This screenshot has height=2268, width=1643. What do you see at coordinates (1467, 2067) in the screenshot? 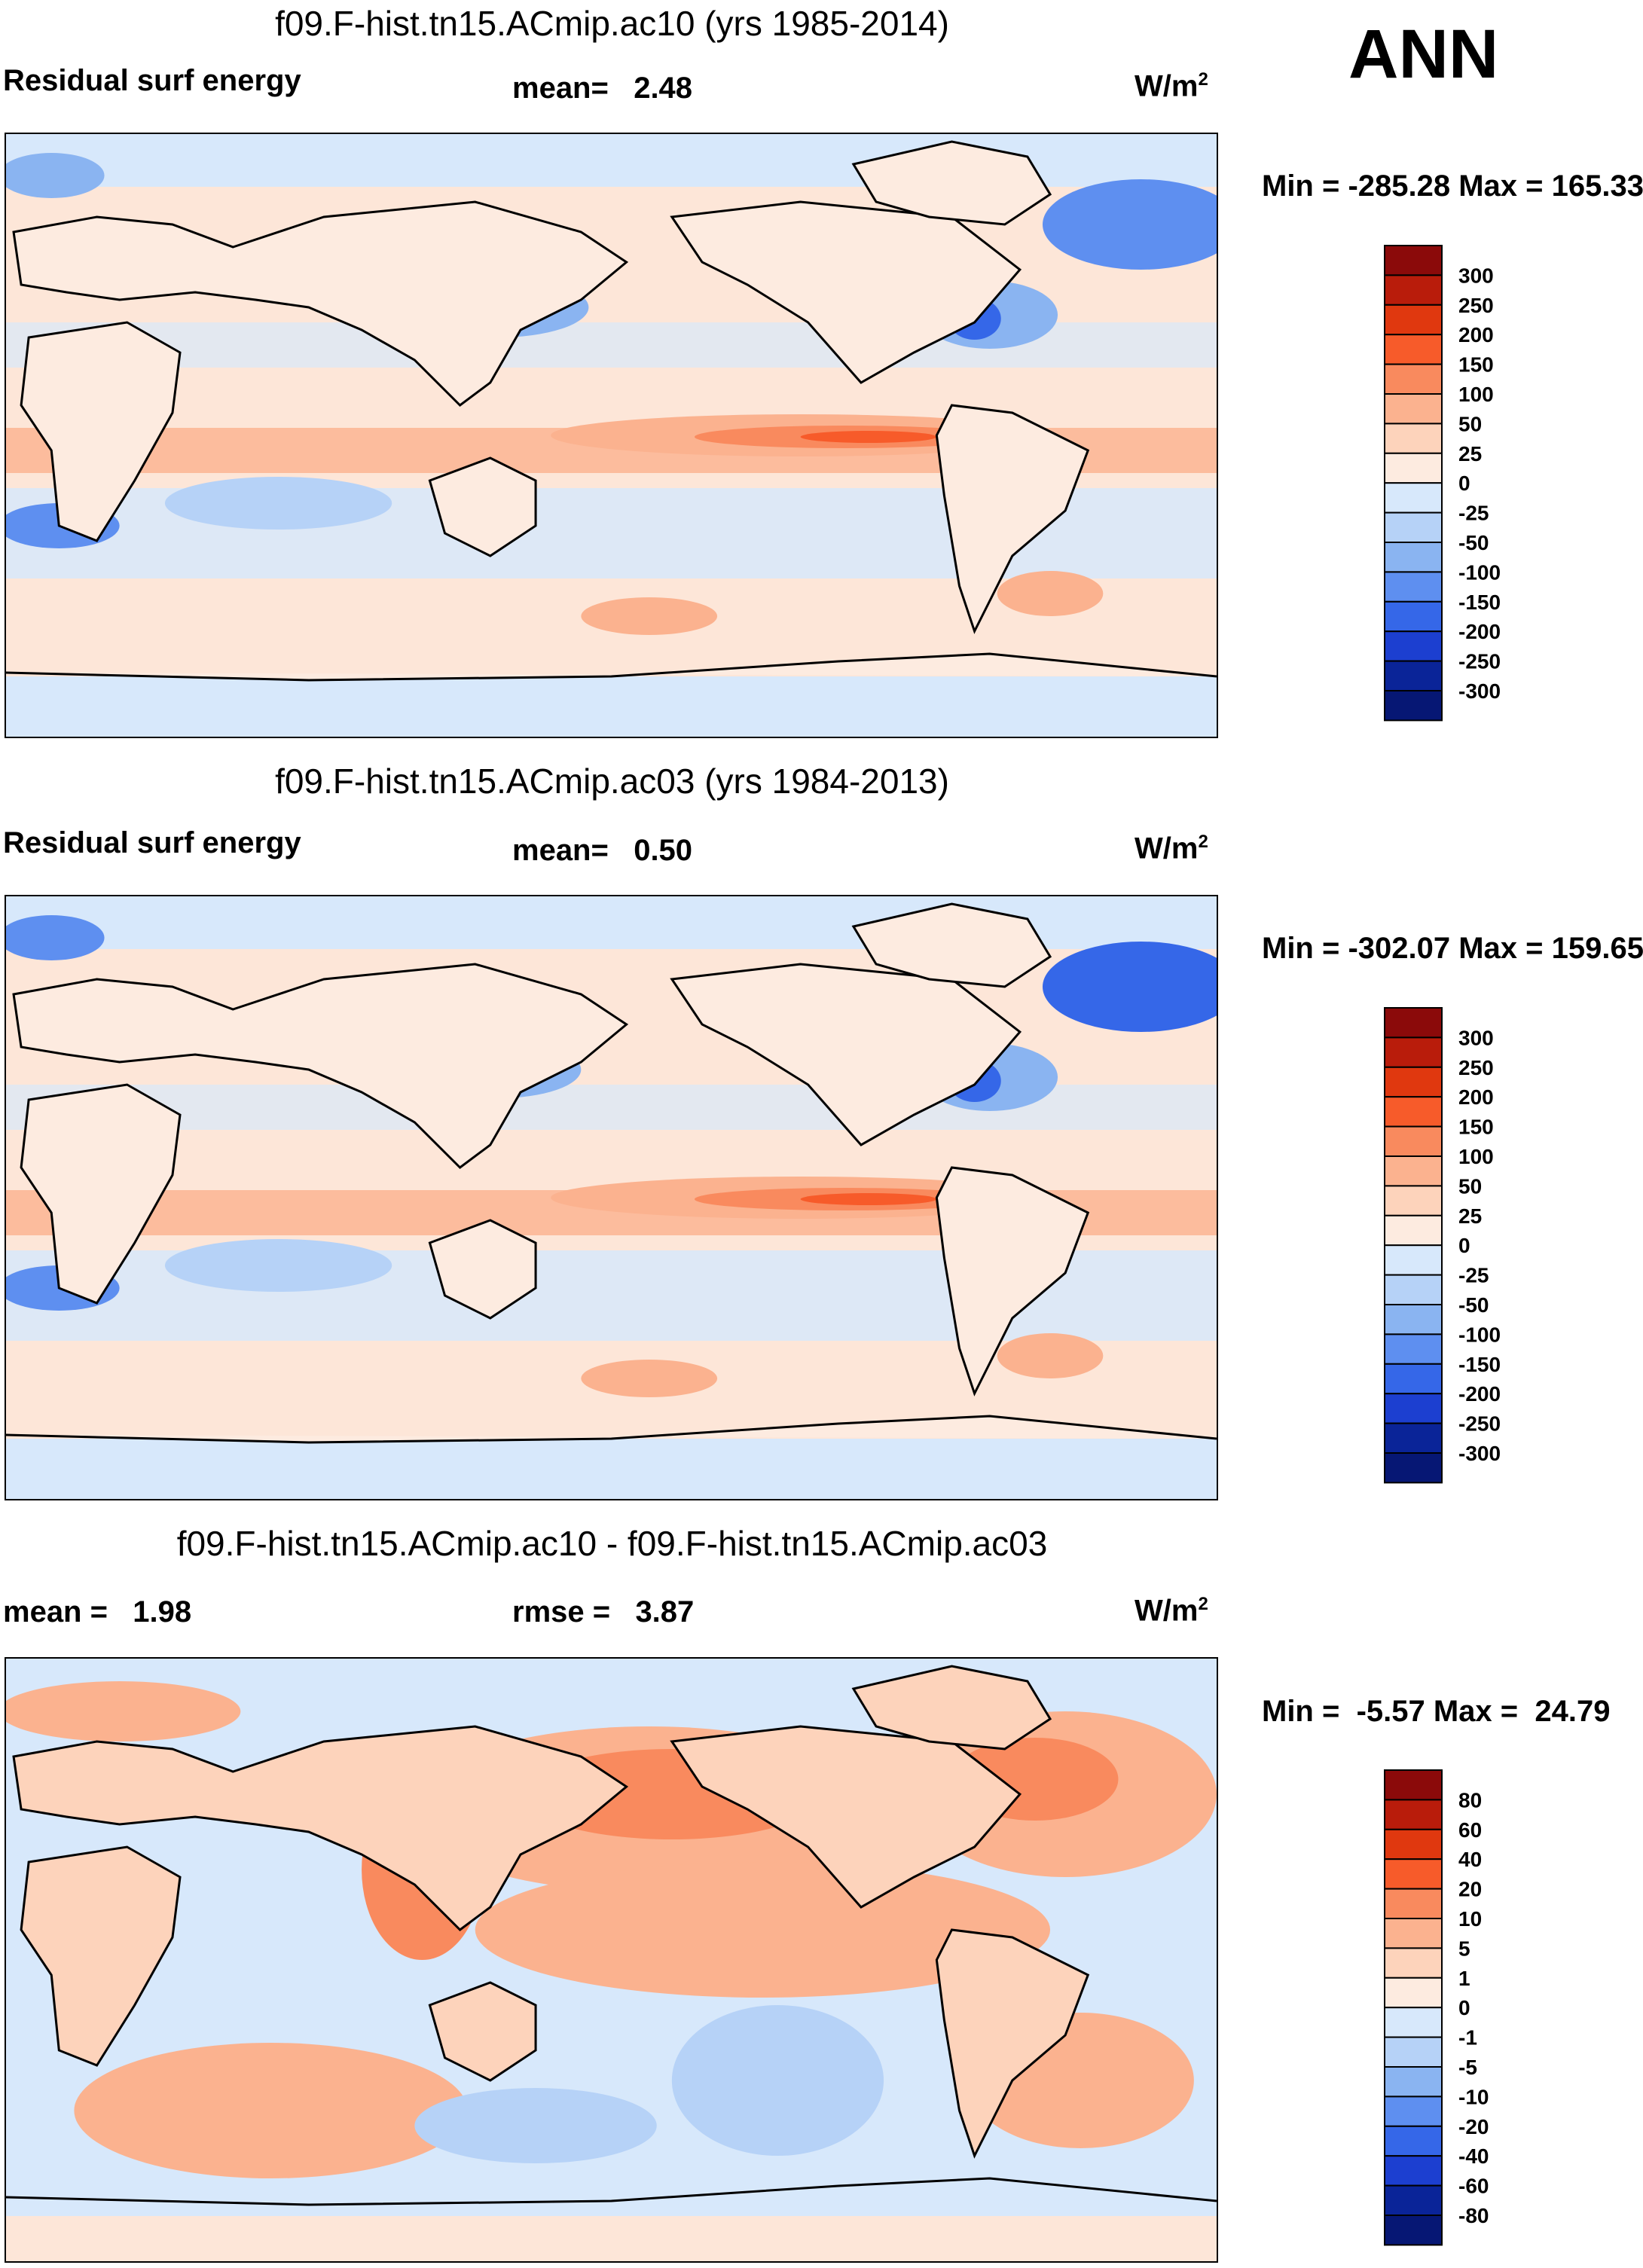
I see `colorbar-tick-label: -5` at bounding box center [1467, 2067].